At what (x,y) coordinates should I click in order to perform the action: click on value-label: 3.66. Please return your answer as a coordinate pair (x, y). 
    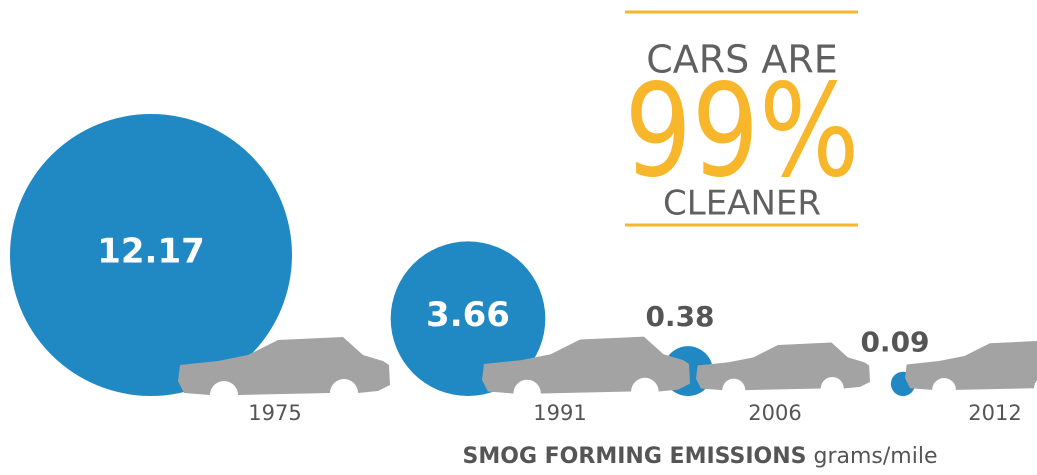
    Looking at the image, I should click on (468, 315).